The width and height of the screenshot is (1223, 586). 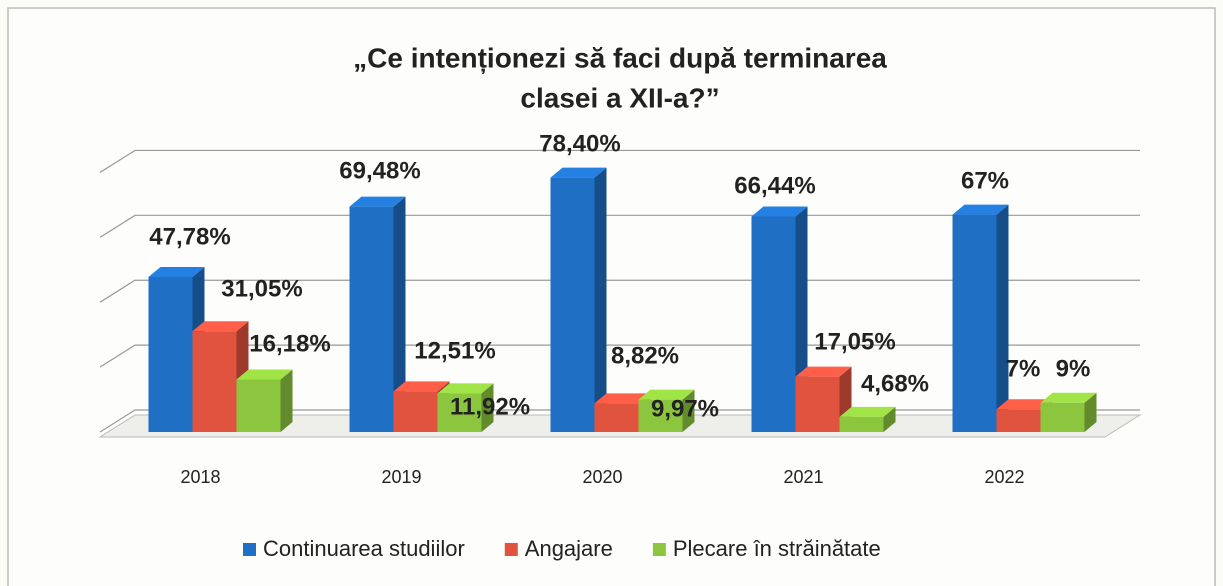 I want to click on data-label: 67%, so click(x=985, y=180).